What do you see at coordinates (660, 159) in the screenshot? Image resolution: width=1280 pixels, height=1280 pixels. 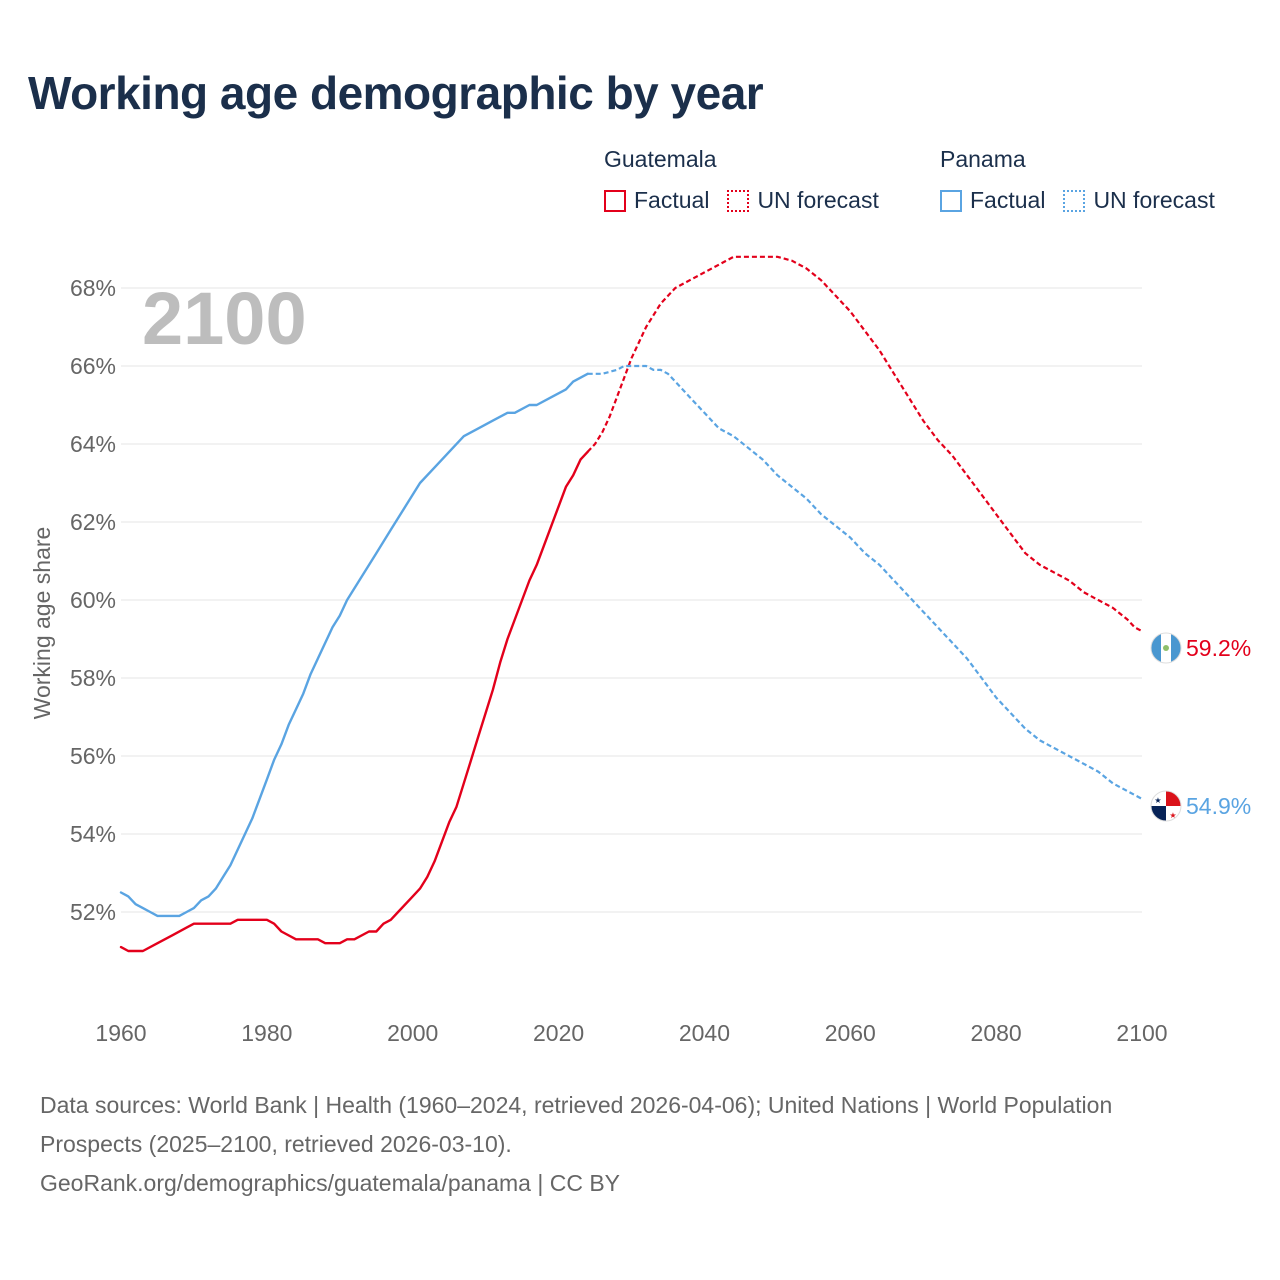 I see `legend-country-name: Guatemala` at bounding box center [660, 159].